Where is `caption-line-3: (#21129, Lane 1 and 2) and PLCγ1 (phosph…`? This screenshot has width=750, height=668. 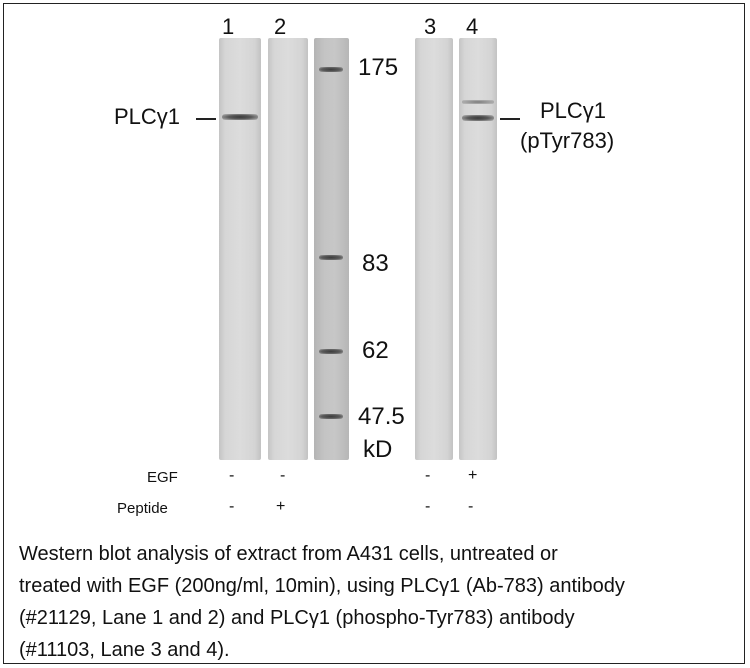
caption-line-3: (#21129, Lane 1 and 2) and PLCγ1 (phosph… is located at coordinates (297, 618).